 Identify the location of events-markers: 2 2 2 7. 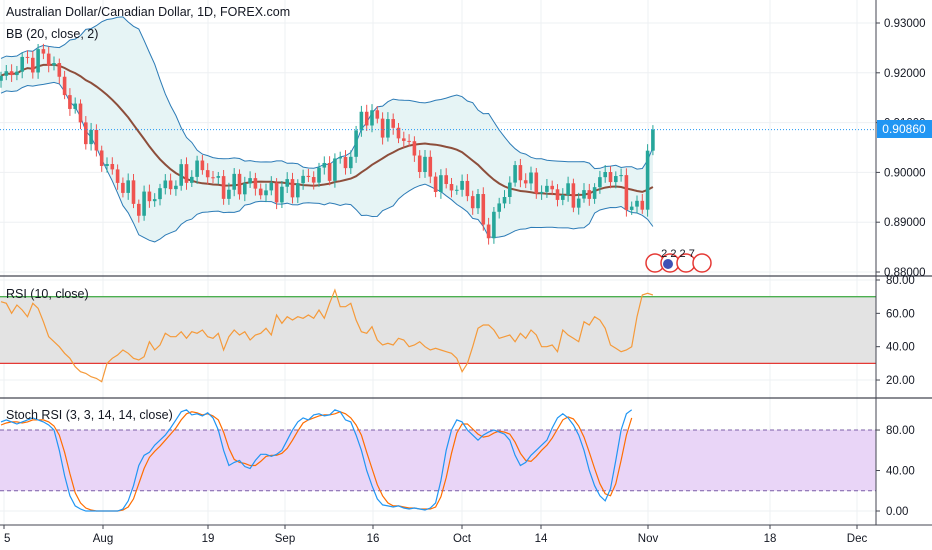
(678, 260).